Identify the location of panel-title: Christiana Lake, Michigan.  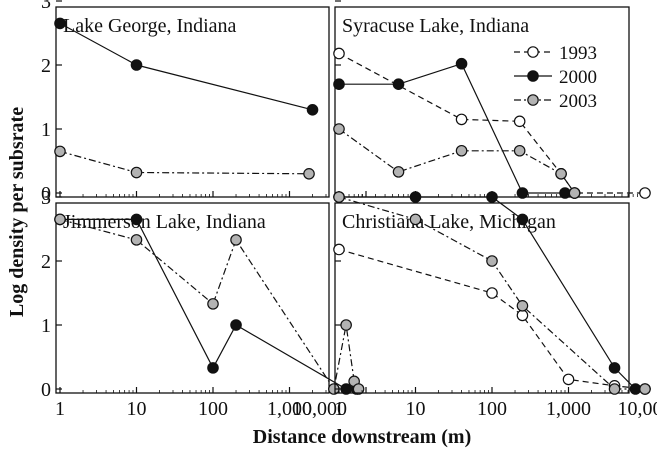
(449, 222).